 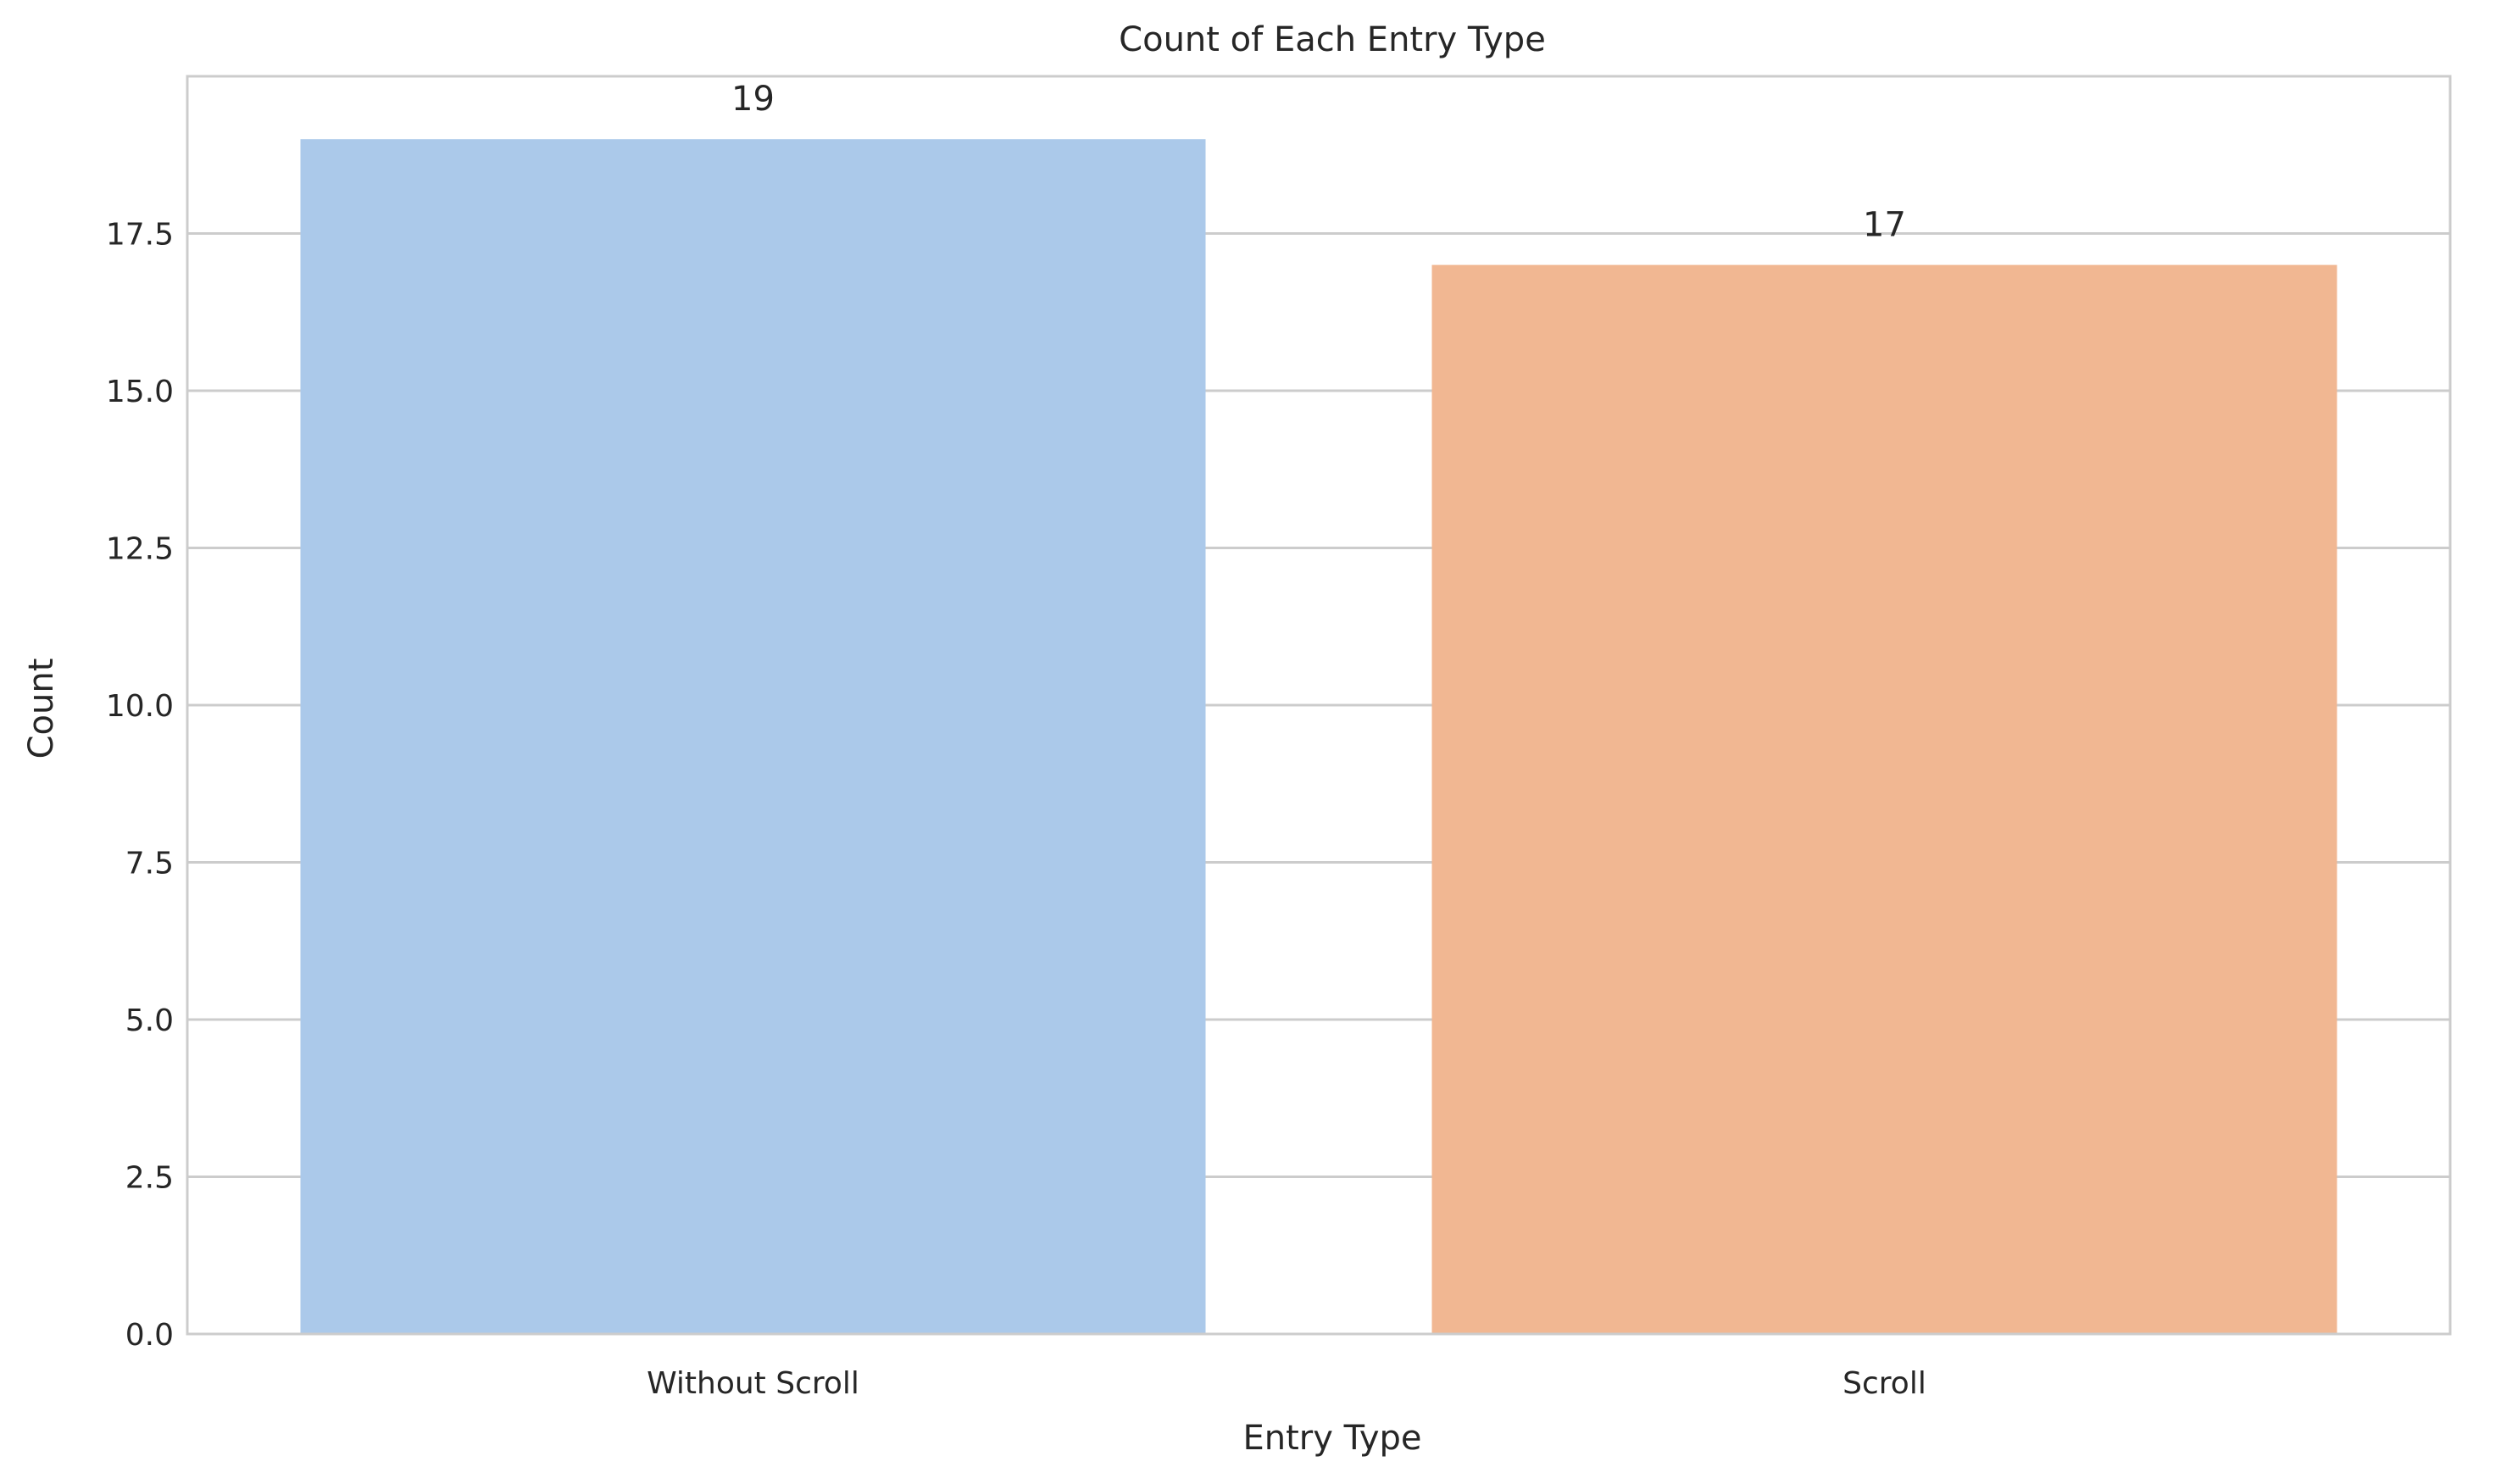 I want to click on y-tick-label: 5.0, so click(x=149, y=1021).